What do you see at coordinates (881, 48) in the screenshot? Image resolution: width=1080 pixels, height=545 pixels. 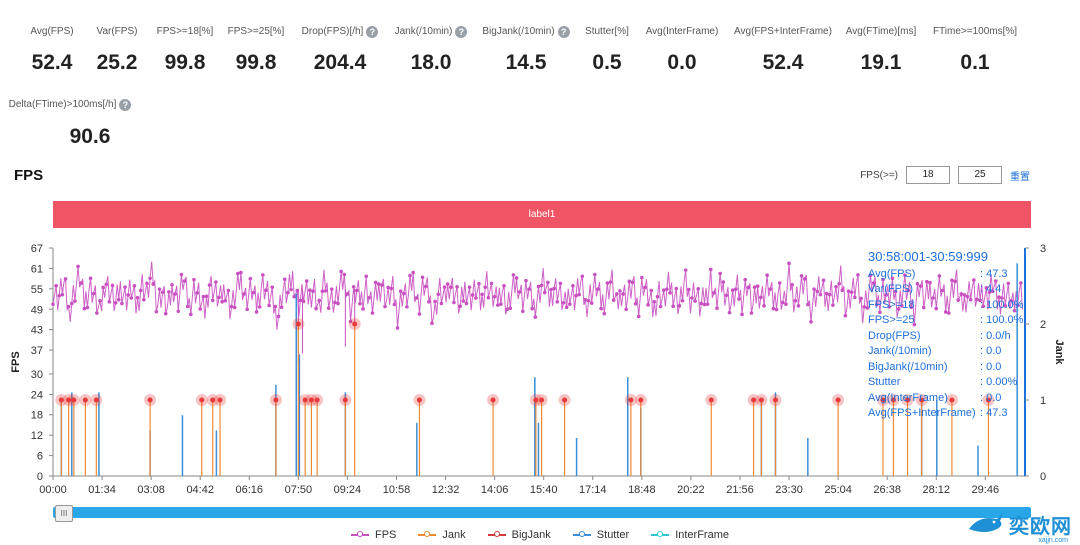 I see `stat-item: Avg(FTime)[ms] 19.1` at bounding box center [881, 48].